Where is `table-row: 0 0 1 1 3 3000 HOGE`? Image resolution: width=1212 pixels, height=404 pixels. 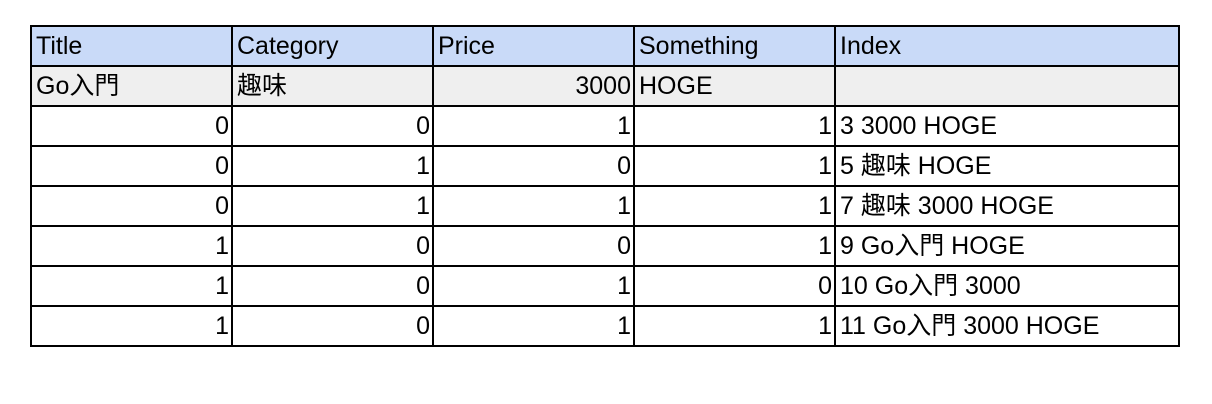
table-row: 0 0 1 1 3 3000 HOGE is located at coordinates (605, 126).